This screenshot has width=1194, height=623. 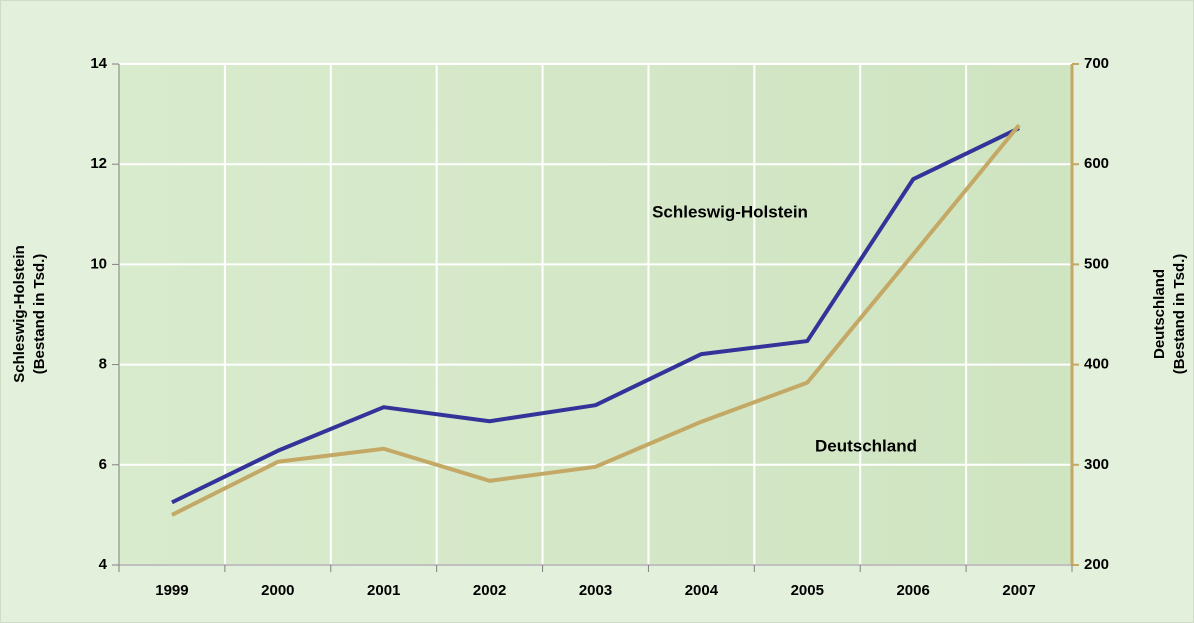 What do you see at coordinates (1179, 314) in the screenshot?
I see `y2-axis-title: (Bestand in Tsd.)` at bounding box center [1179, 314].